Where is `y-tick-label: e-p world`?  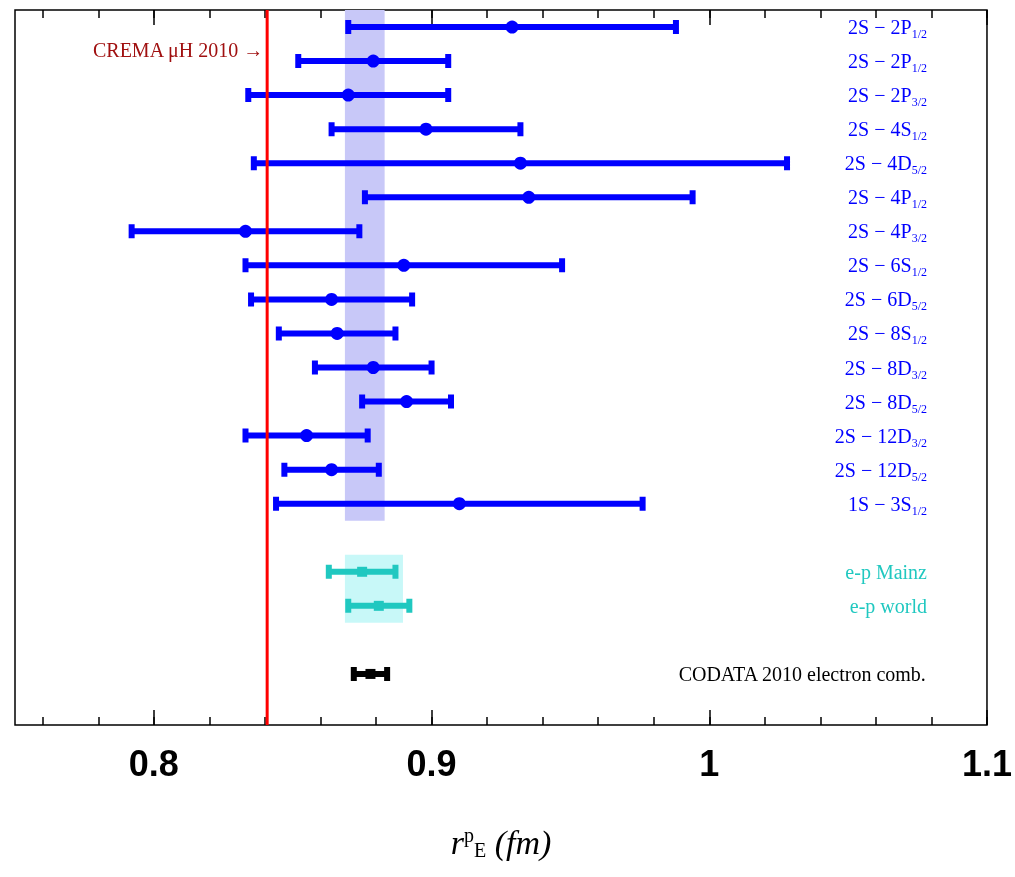 y-tick-label: e-p world is located at coordinates (888, 606).